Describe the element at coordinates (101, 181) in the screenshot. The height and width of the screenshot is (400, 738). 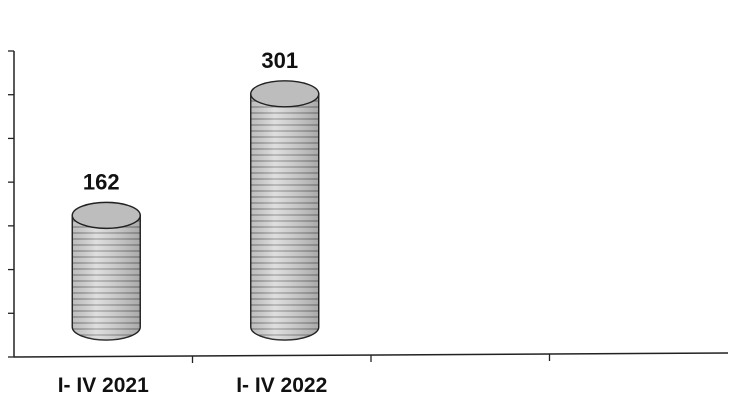
I see `data-label: 162` at that location.